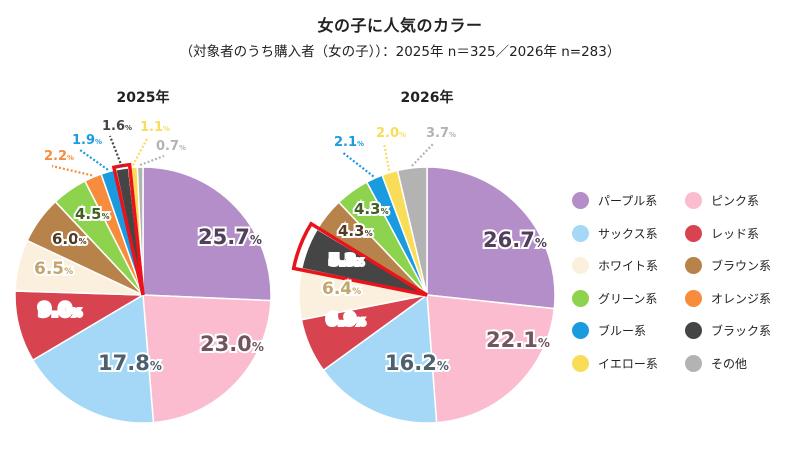  Describe the element at coordinates (341, 289) in the screenshot. I see `label-white: 6.4%` at that location.